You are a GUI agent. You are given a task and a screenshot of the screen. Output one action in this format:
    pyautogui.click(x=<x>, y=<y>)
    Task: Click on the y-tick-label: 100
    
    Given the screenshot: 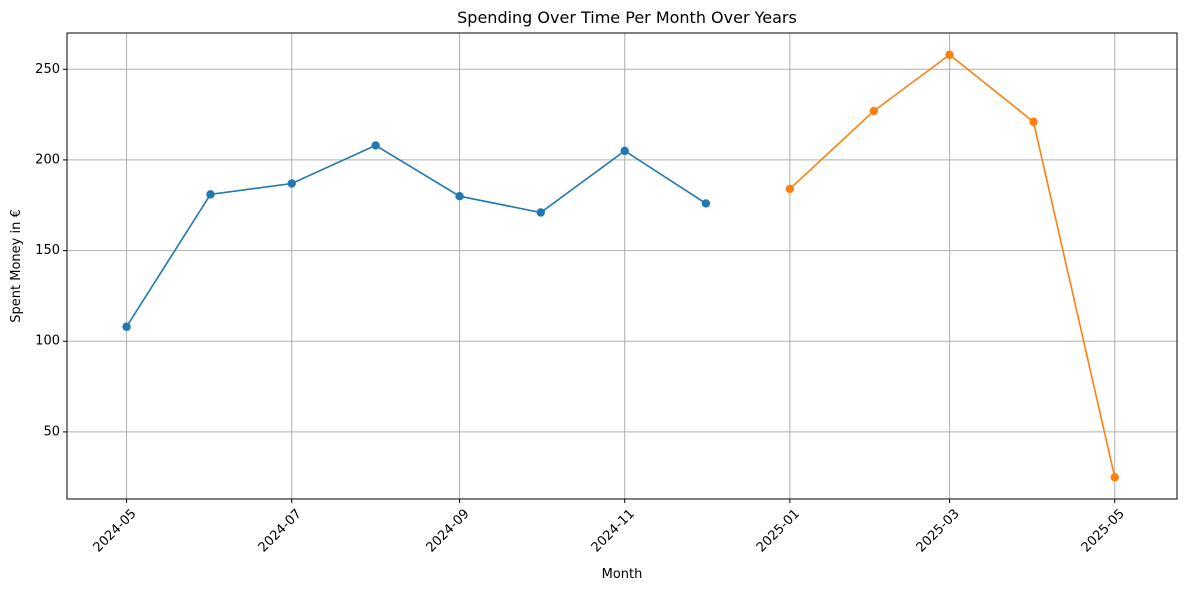 What is the action you would take?
    pyautogui.click(x=47, y=341)
    